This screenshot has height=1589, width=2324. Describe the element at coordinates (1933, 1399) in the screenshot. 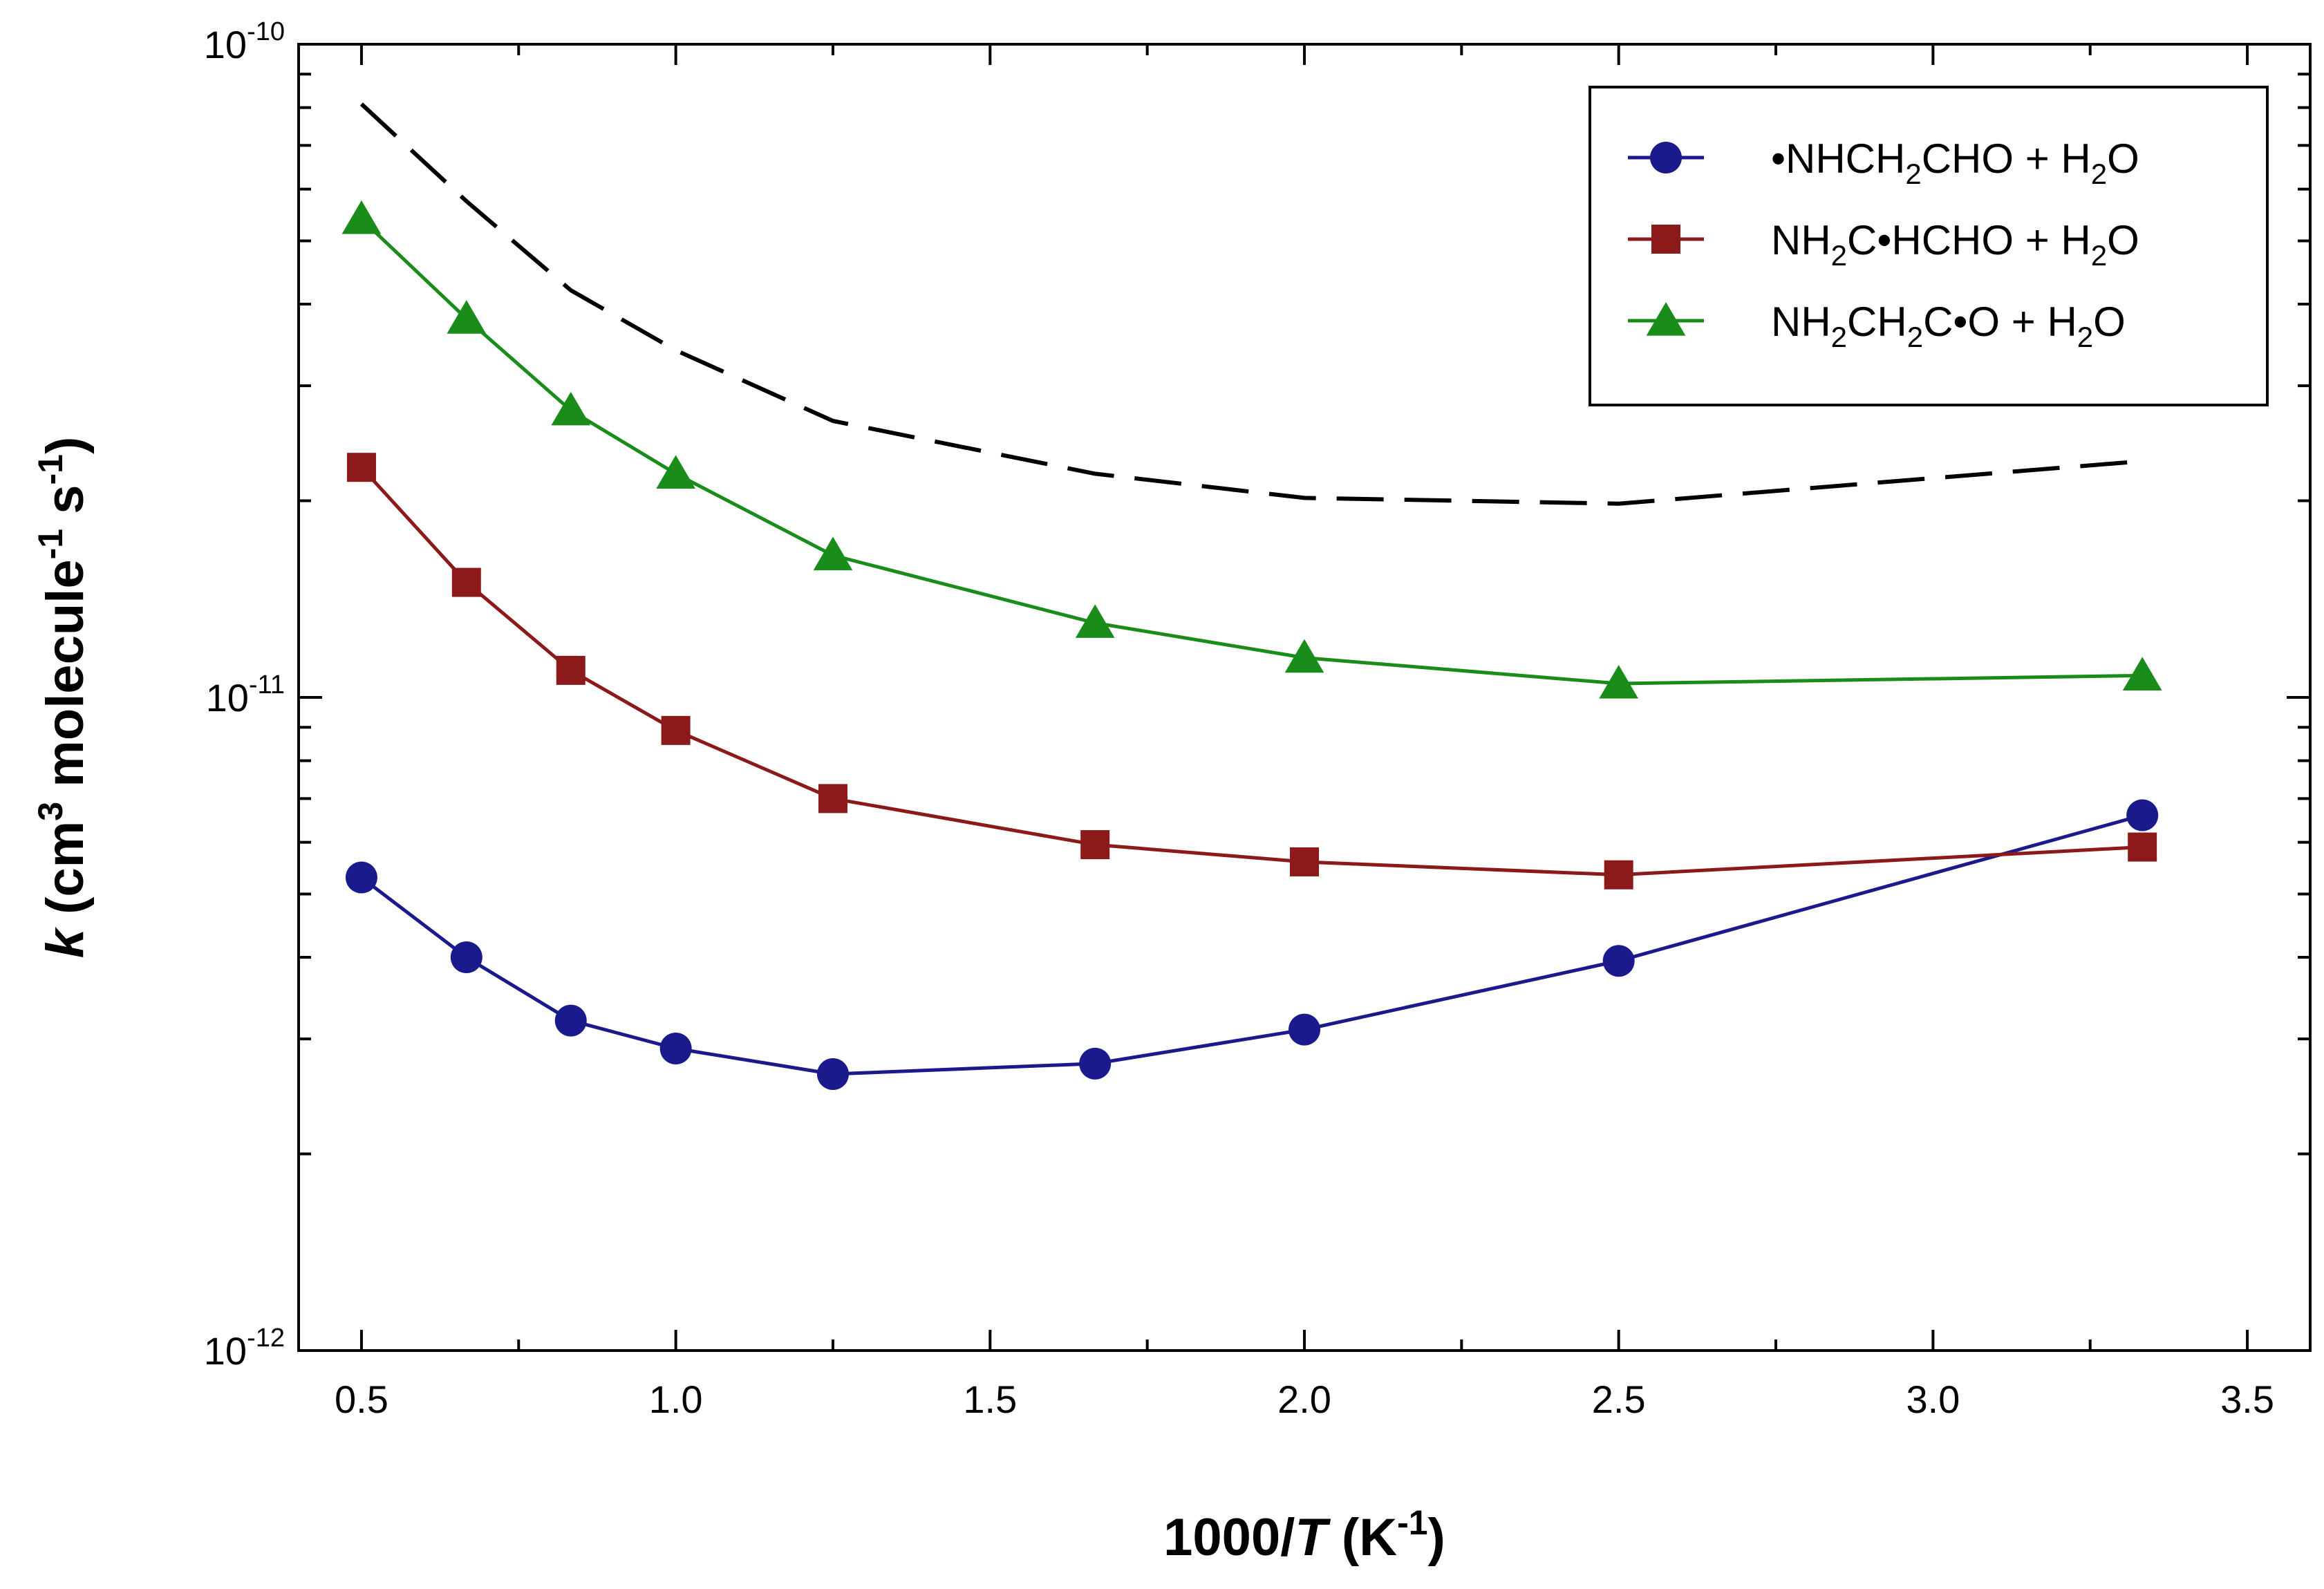

I see `x-tick-label: 3.0` at that location.